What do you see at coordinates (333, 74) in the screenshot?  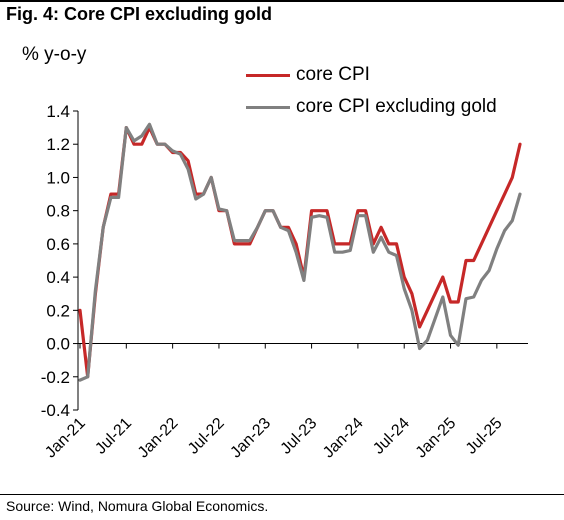 I see `legend-label-core-cpi: core CPI` at bounding box center [333, 74].